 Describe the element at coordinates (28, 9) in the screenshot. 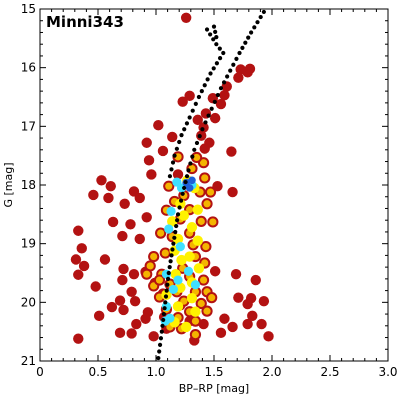

I see `y-tick-label: 15` at that location.